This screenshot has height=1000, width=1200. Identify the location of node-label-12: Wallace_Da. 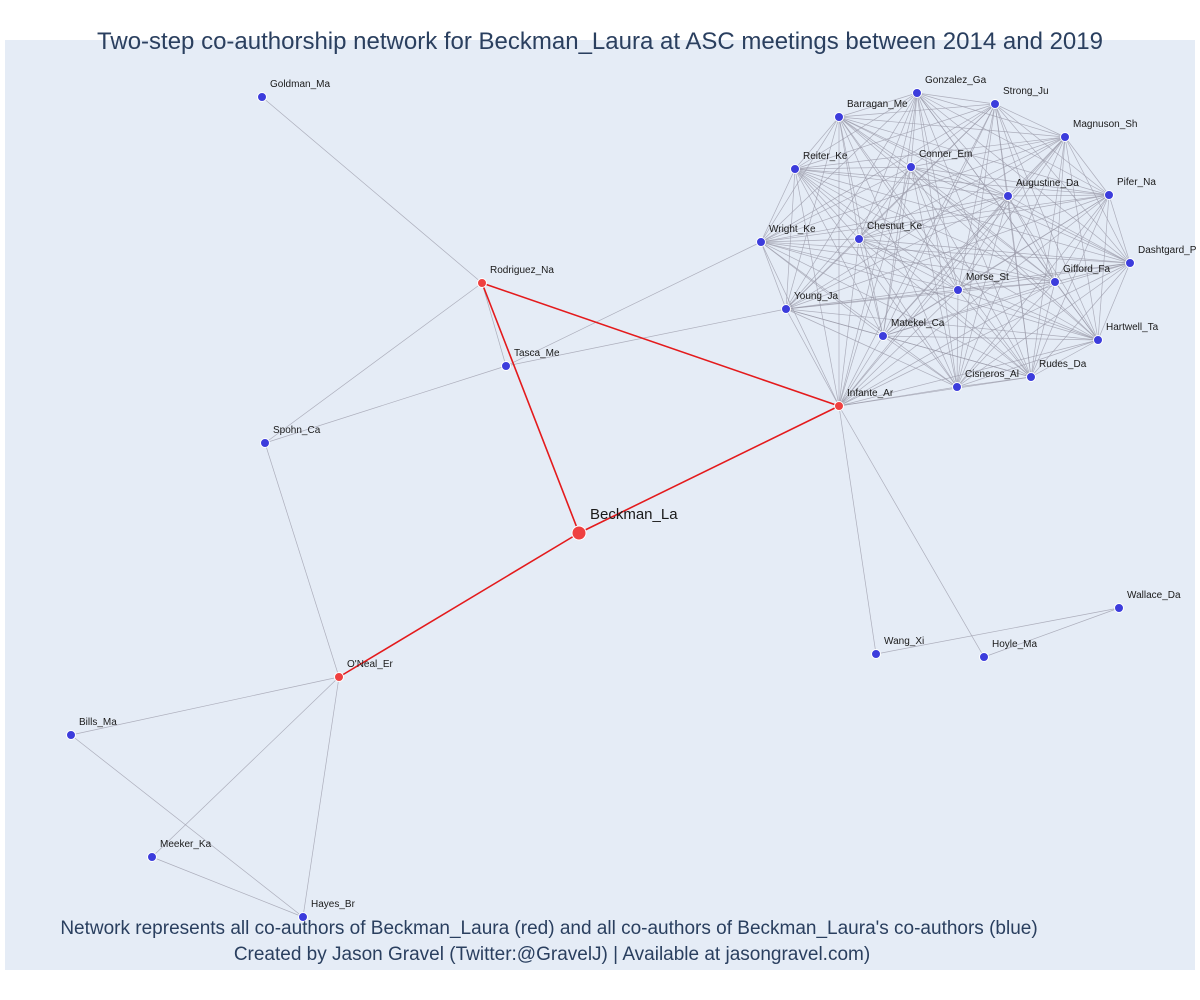
(1154, 595).